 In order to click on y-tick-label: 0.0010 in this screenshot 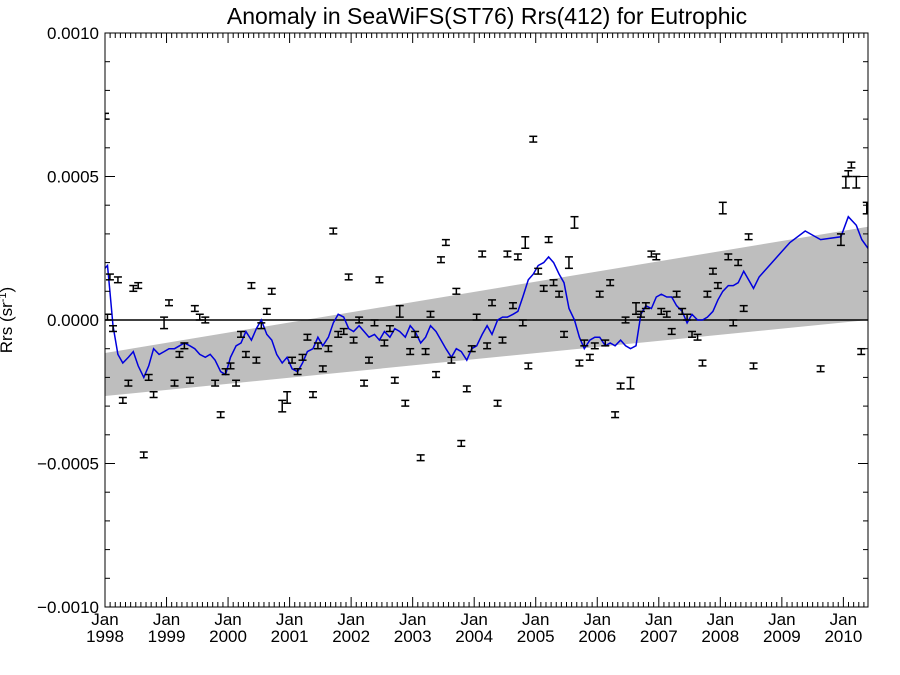, I will do `click(73, 33)`.